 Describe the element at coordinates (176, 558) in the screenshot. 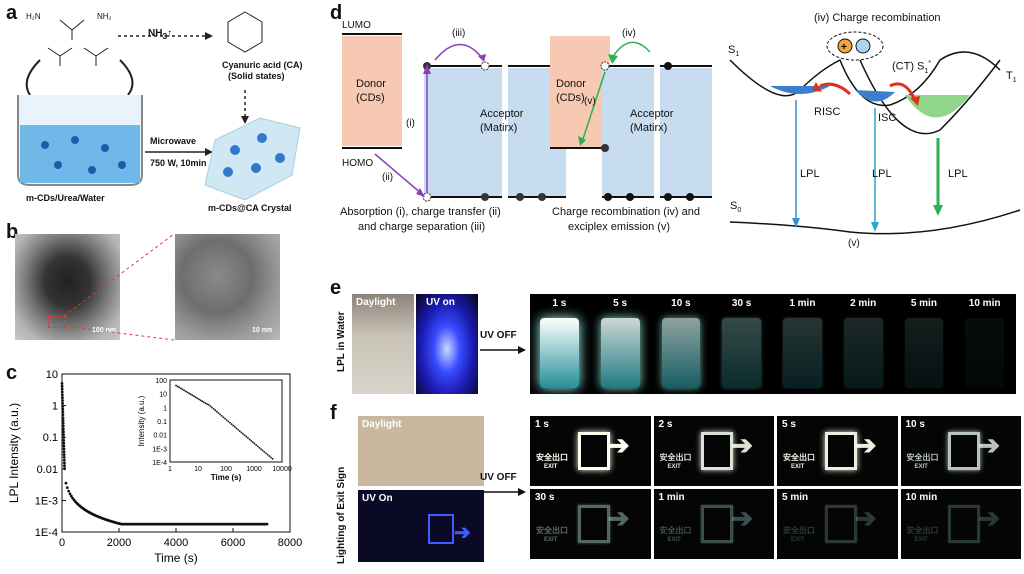

I see `c-x-axis-label: Time (s)` at that location.